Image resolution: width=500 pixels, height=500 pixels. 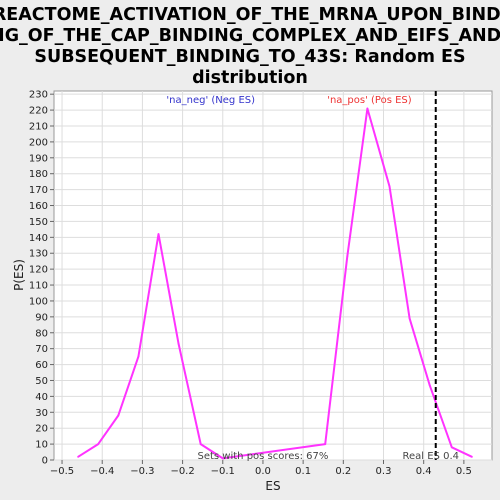 I want to click on y-tick-label: 60, so click(x=41, y=365).